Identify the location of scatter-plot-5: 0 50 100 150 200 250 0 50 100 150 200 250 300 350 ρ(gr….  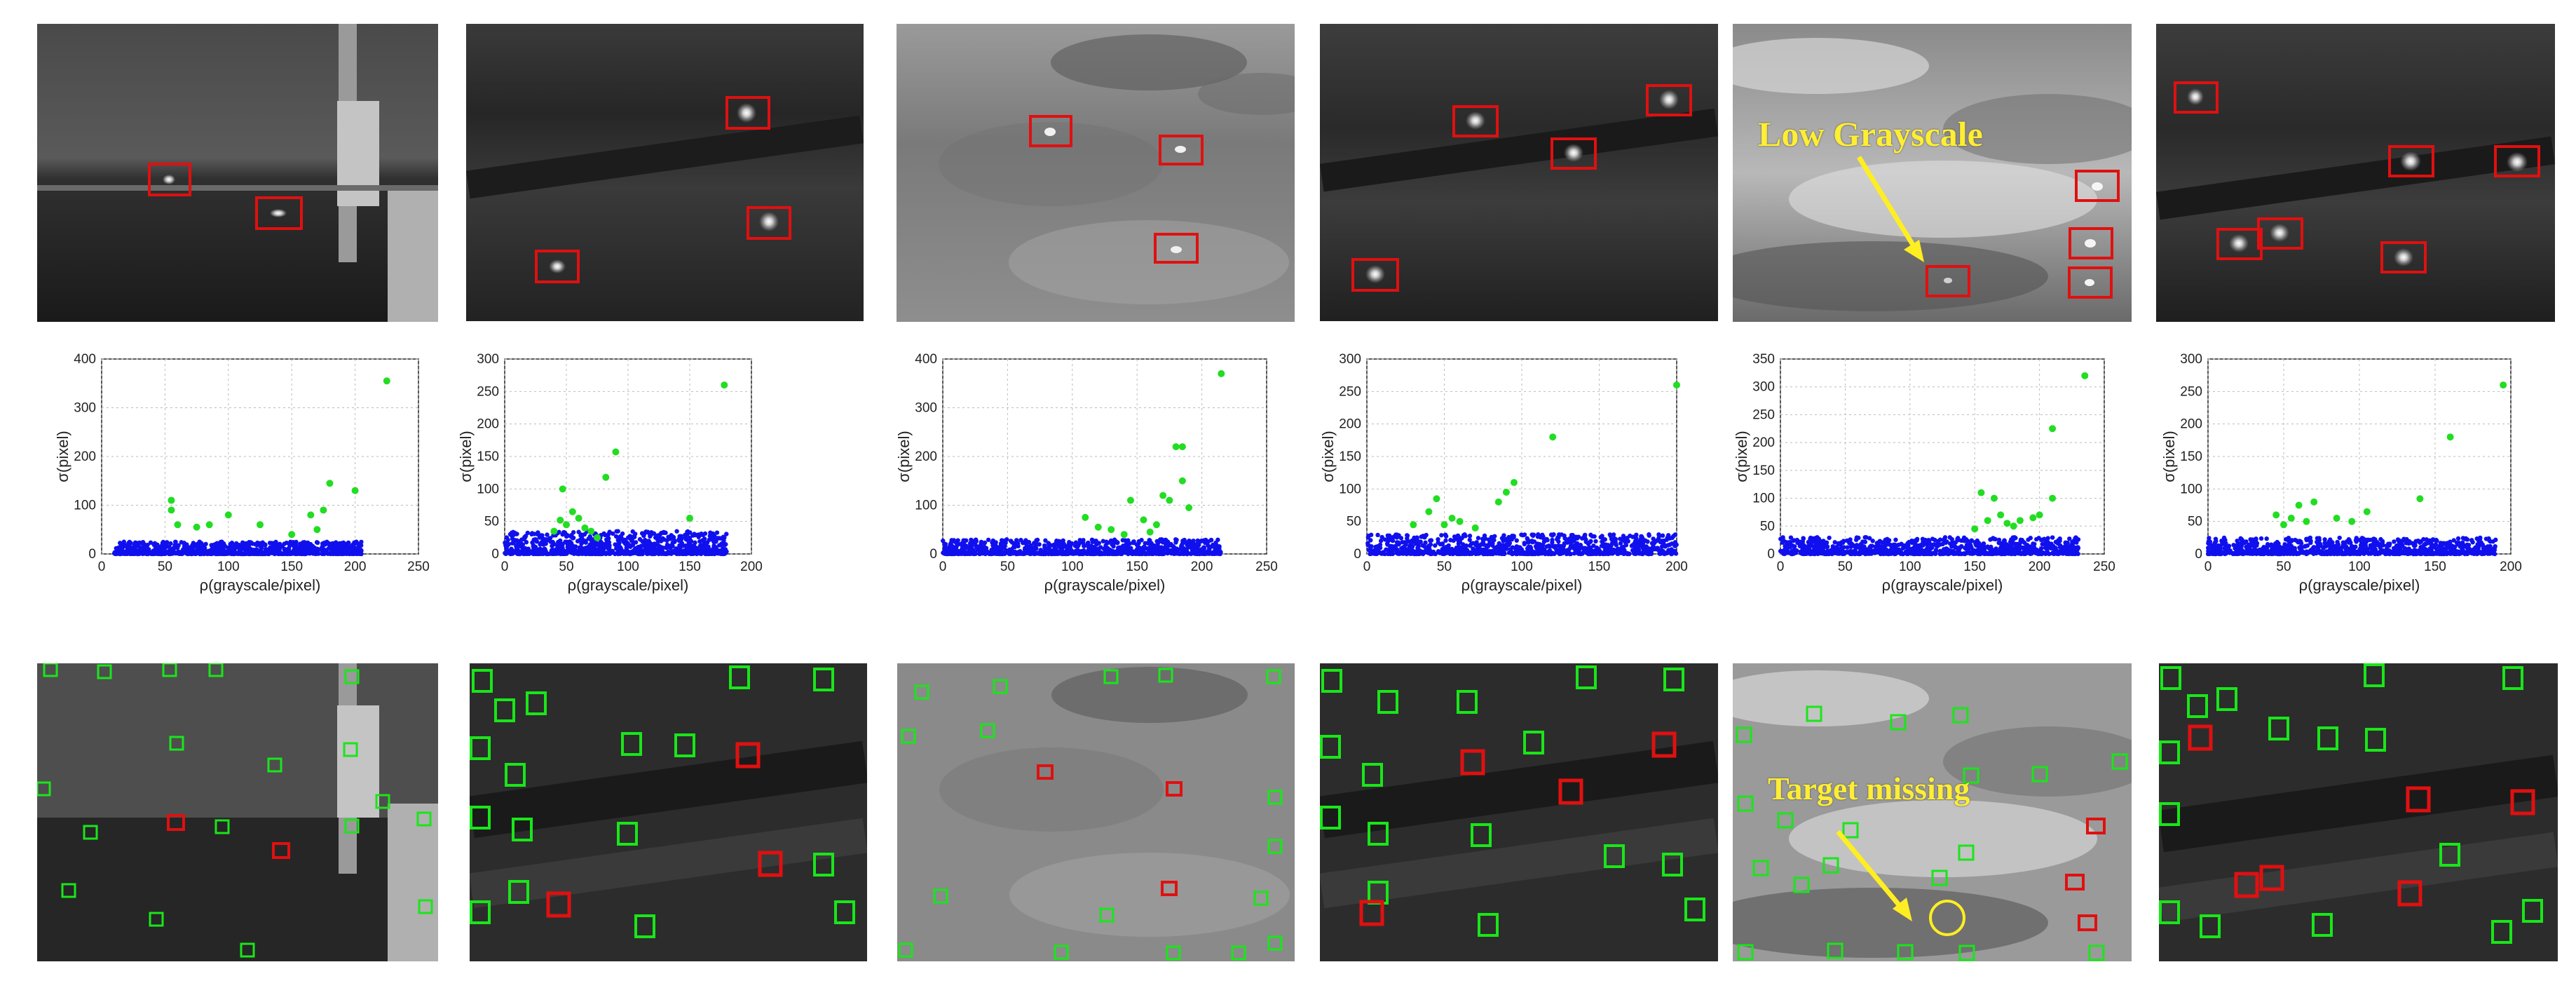
(1924, 477).